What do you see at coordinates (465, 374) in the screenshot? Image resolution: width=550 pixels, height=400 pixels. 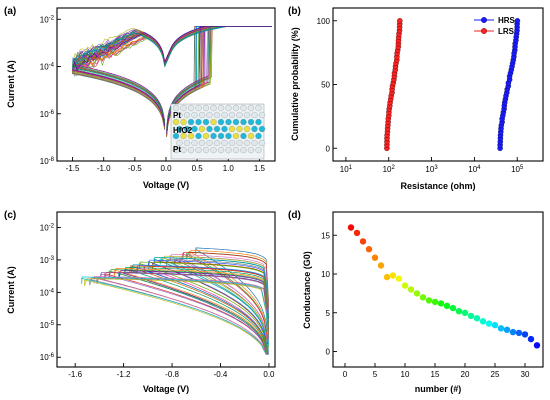 I see `panel-d-xtick-label: 20` at bounding box center [465, 374].